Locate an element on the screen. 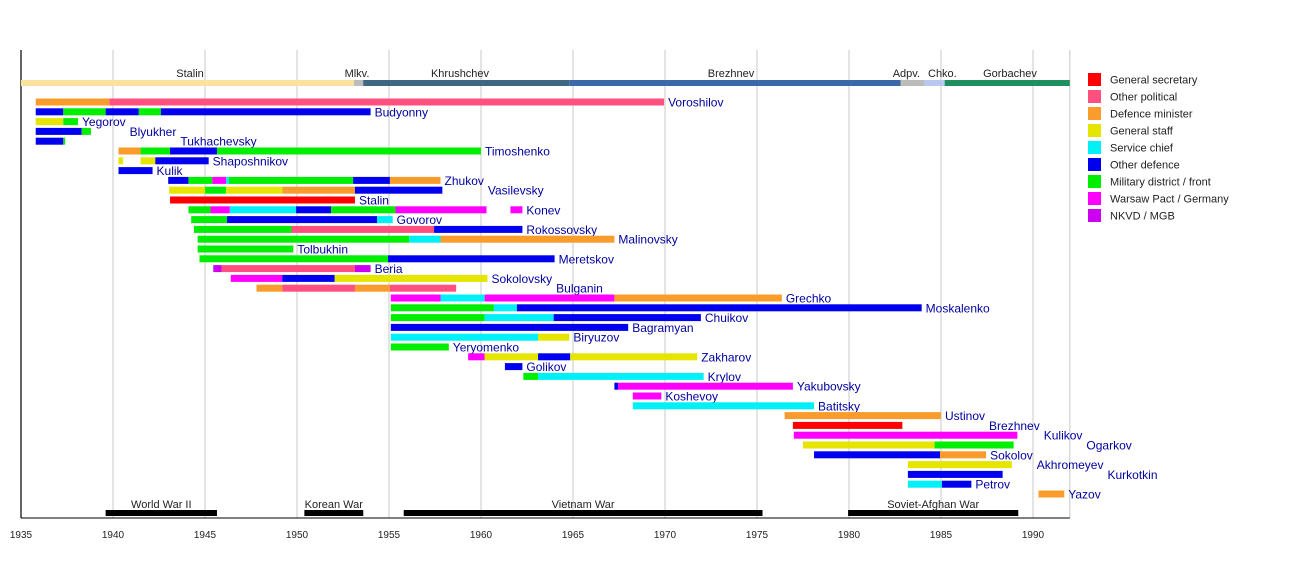 The image size is (1310, 570). person-row: Sokolovsky is located at coordinates (391, 279).